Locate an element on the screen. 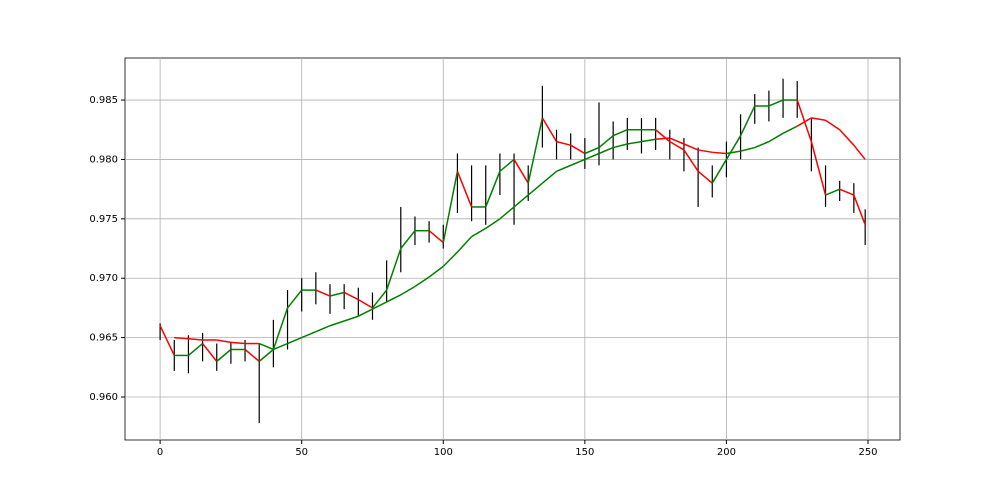 Image resolution: width=1000 pixels, height=495 pixels. x-tick-label: 50 is located at coordinates (301, 452).